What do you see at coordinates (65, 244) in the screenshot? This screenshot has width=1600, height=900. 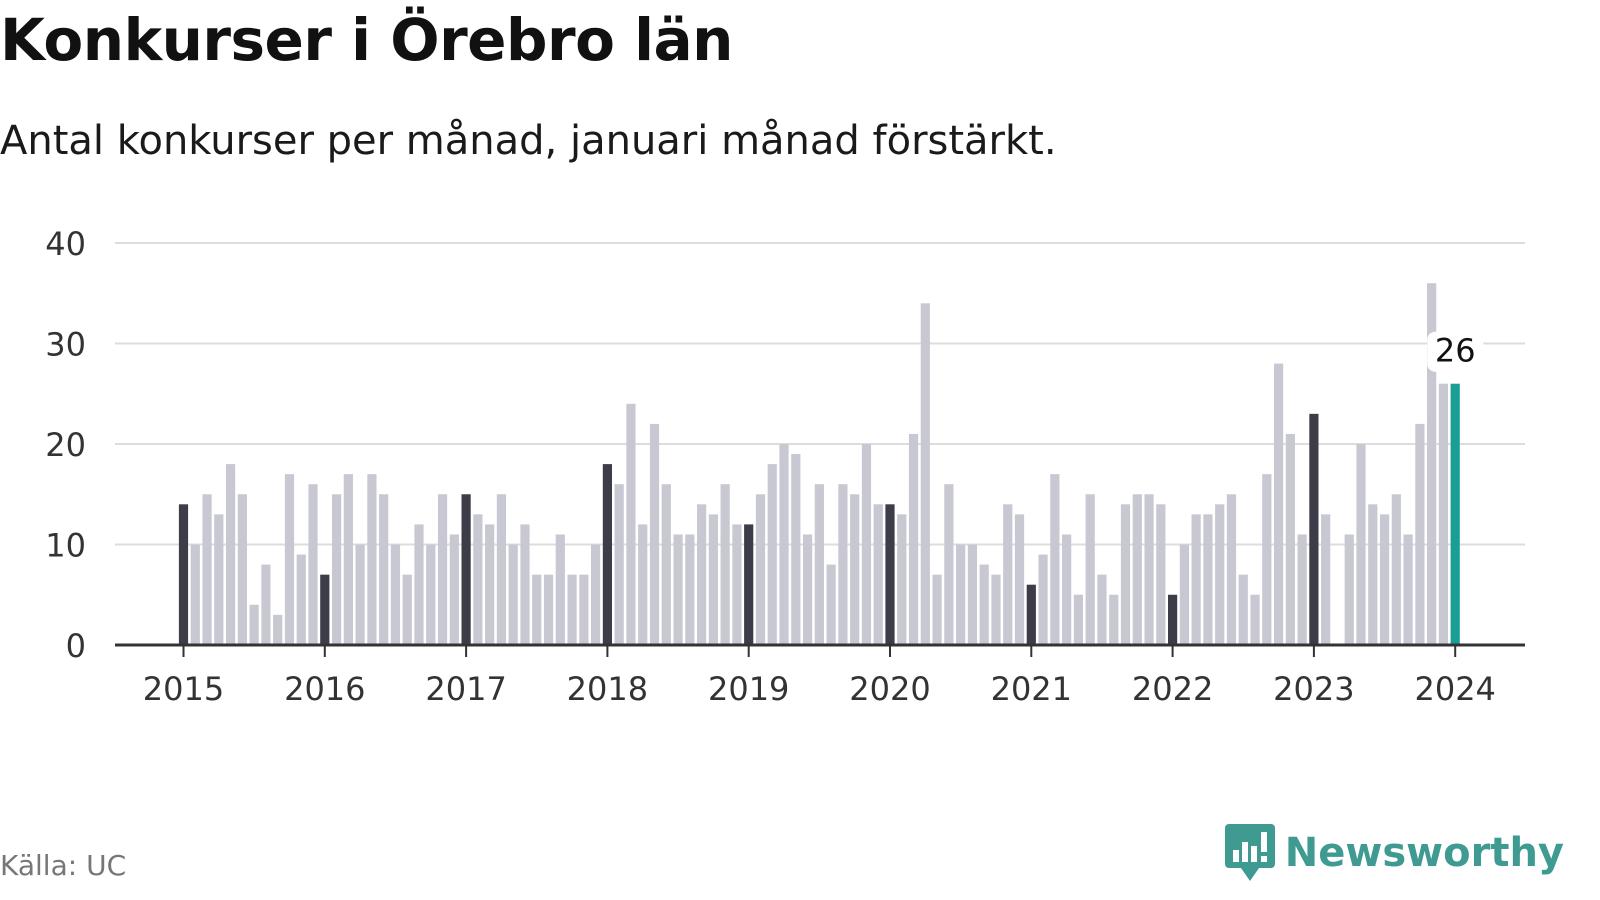 I see `y-tick-label: 40` at bounding box center [65, 244].